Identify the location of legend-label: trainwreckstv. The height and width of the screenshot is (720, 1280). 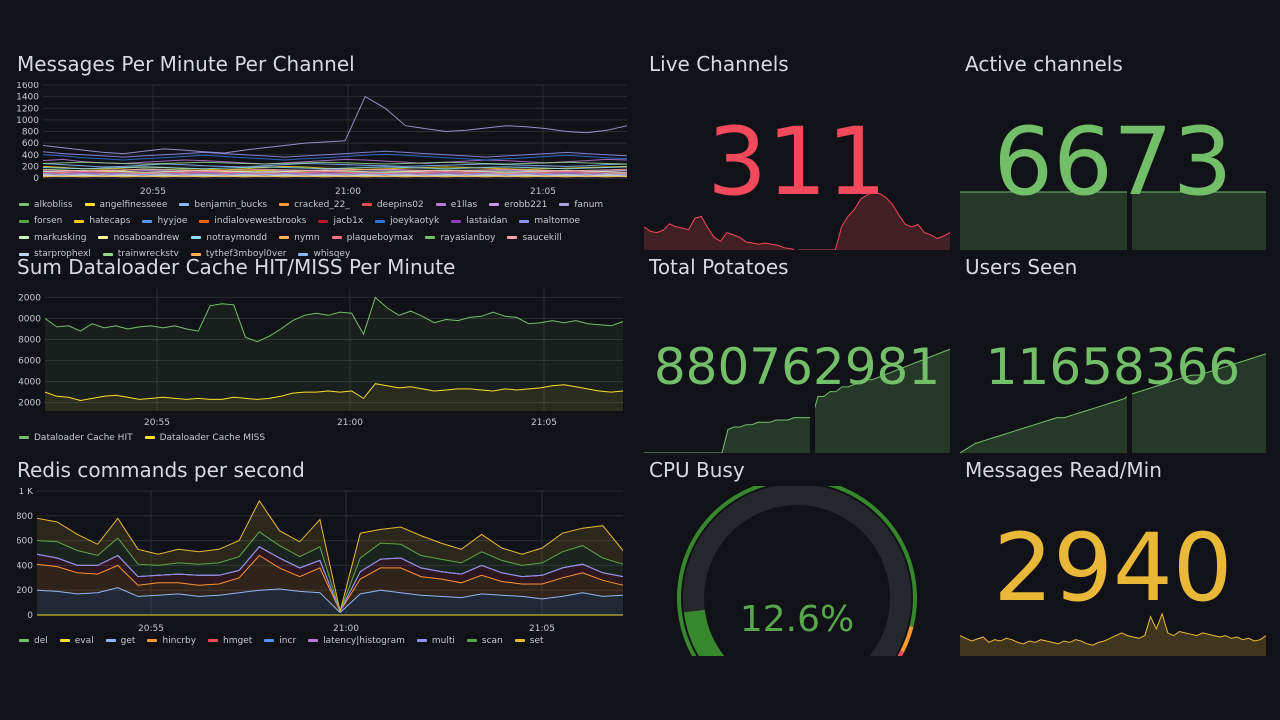
(148, 254).